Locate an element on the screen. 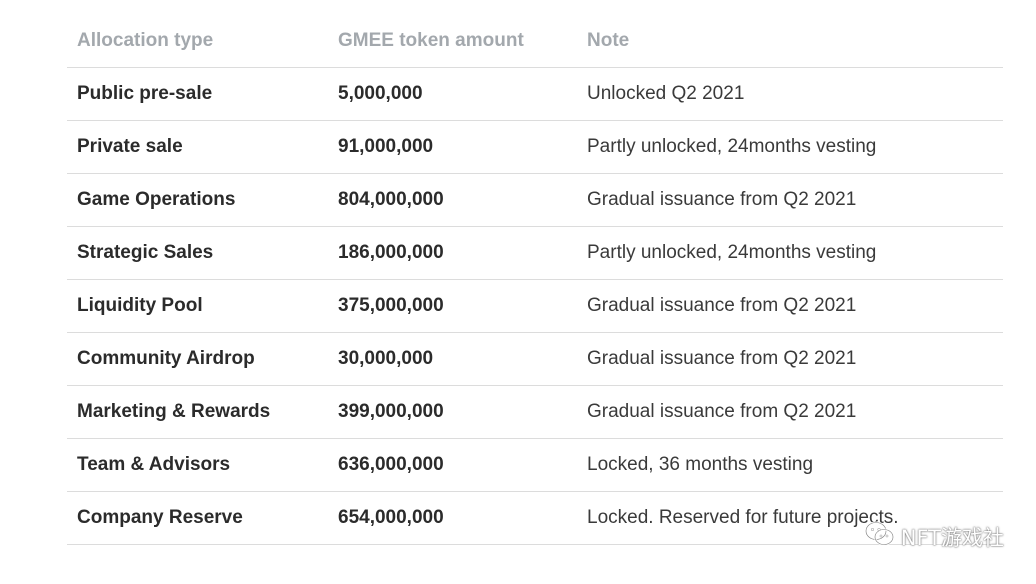 The height and width of the screenshot is (584, 1036). token-amount-cell: 30,000,000 is located at coordinates (452, 359).